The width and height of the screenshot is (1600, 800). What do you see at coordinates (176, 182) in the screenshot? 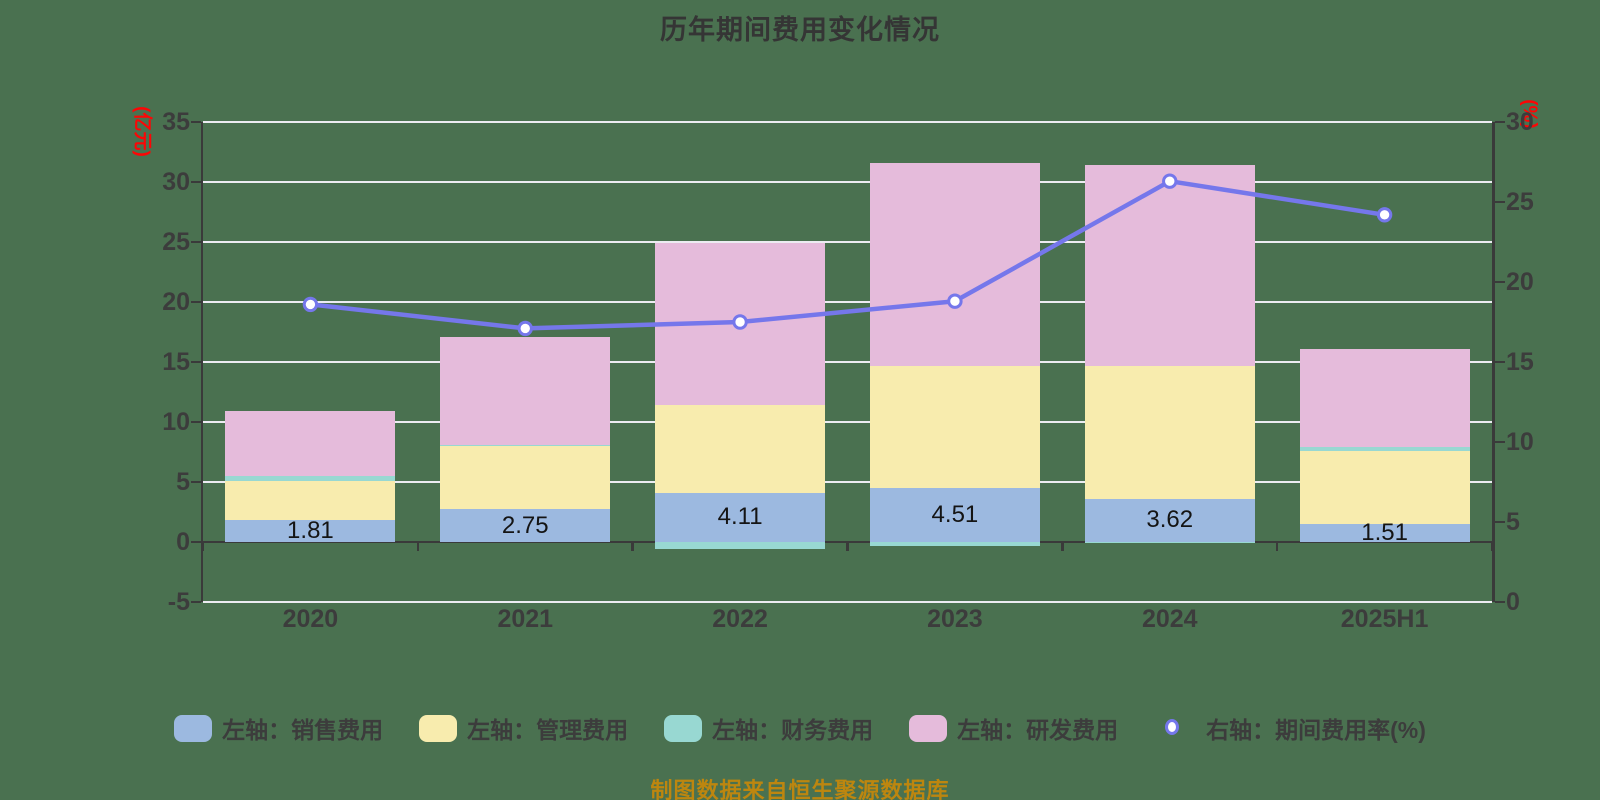
I see `left-axis-tick-label: 30` at bounding box center [176, 182].